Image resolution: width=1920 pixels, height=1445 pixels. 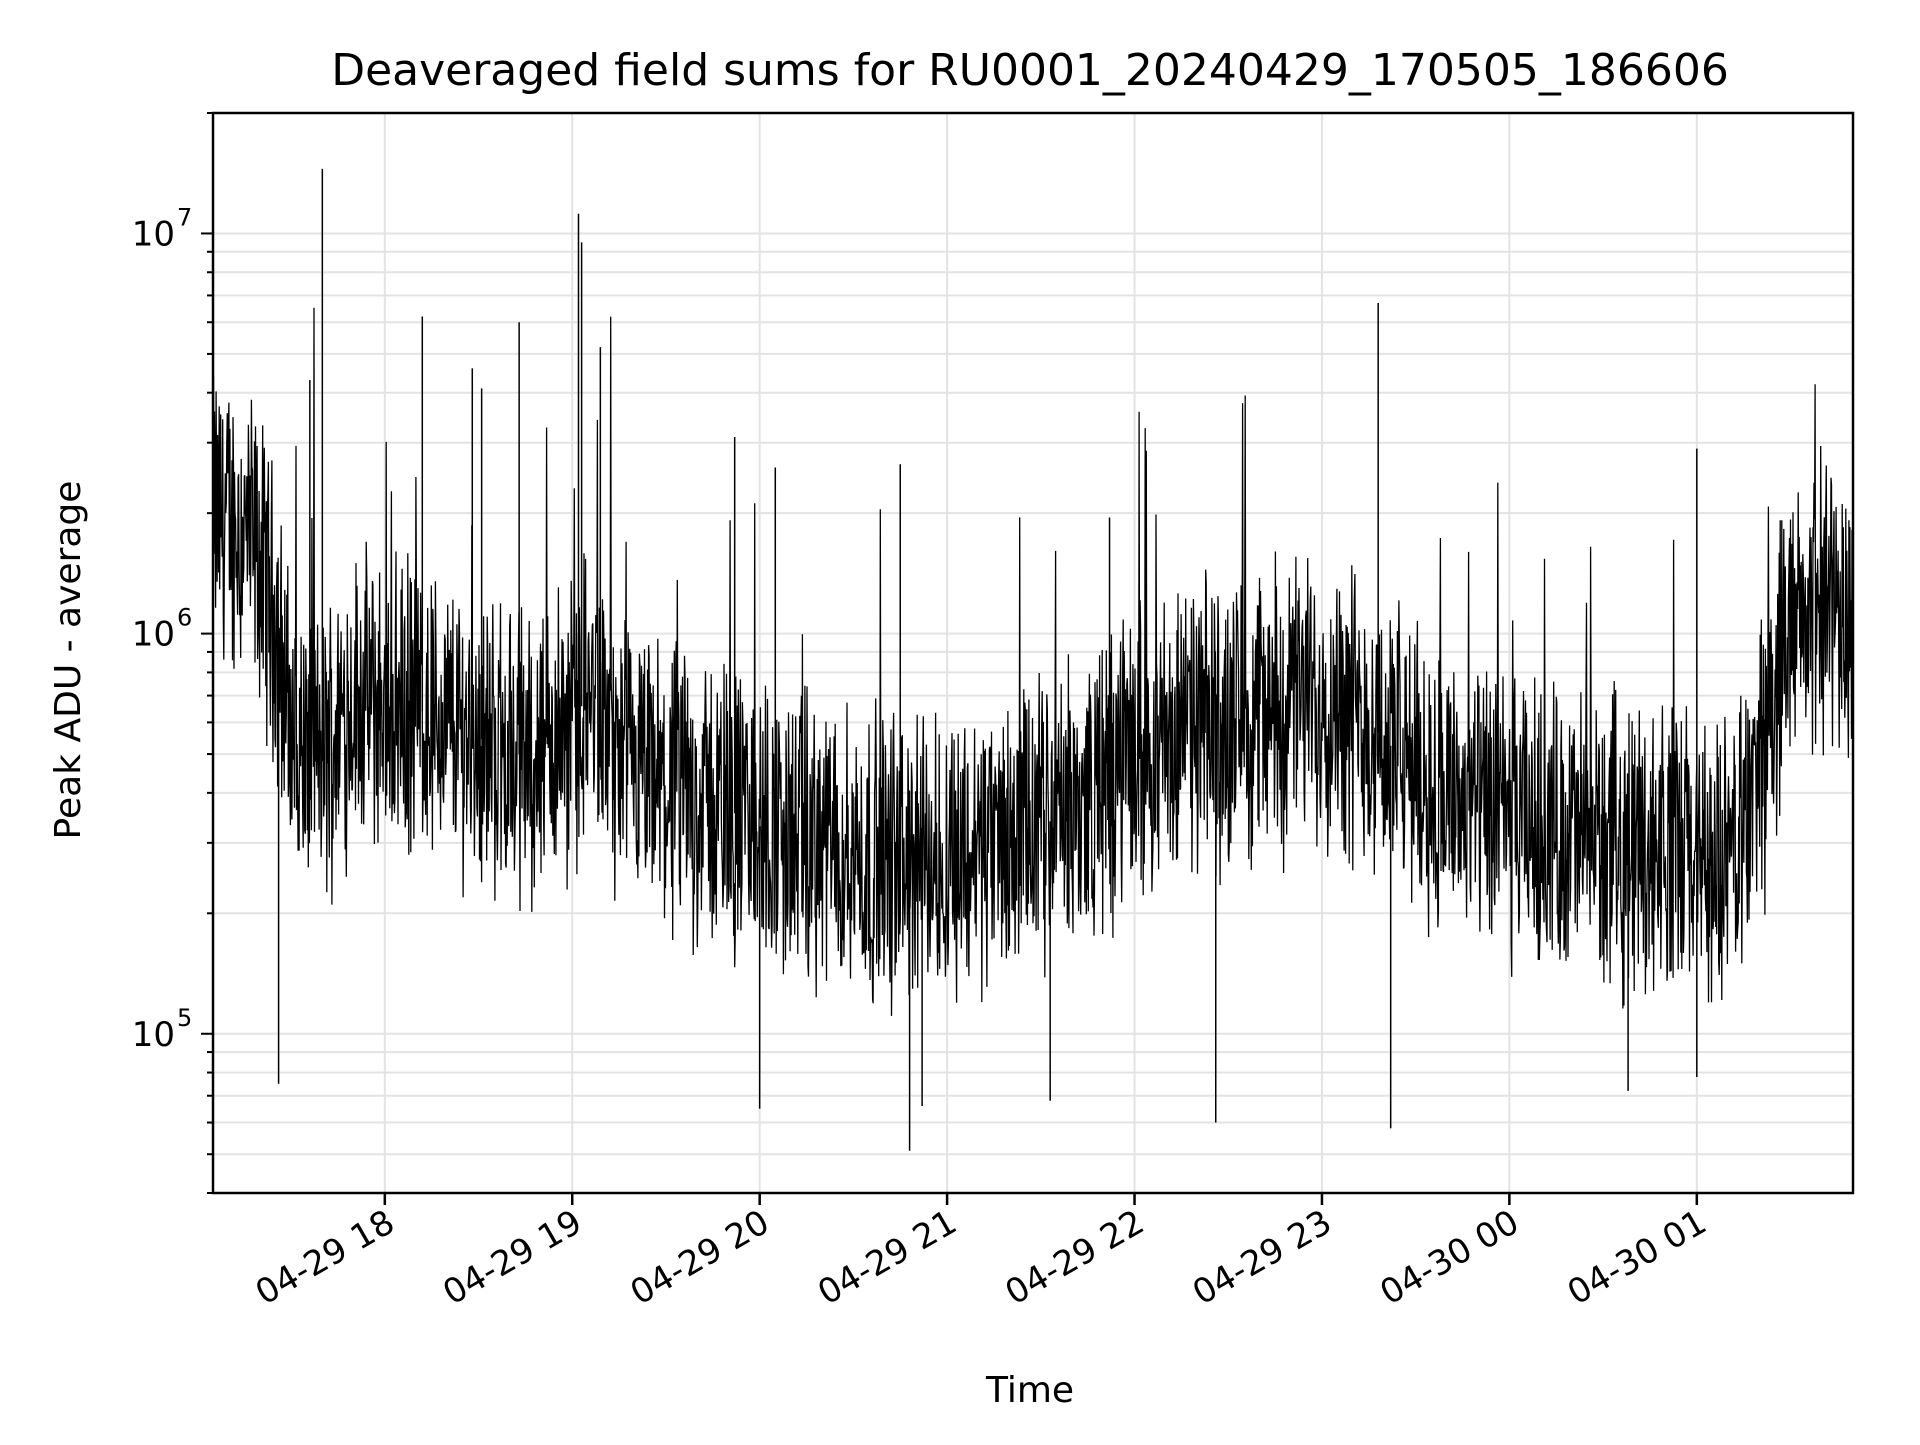 I want to click on y-tick-exponent: 7, so click(x=184, y=217).